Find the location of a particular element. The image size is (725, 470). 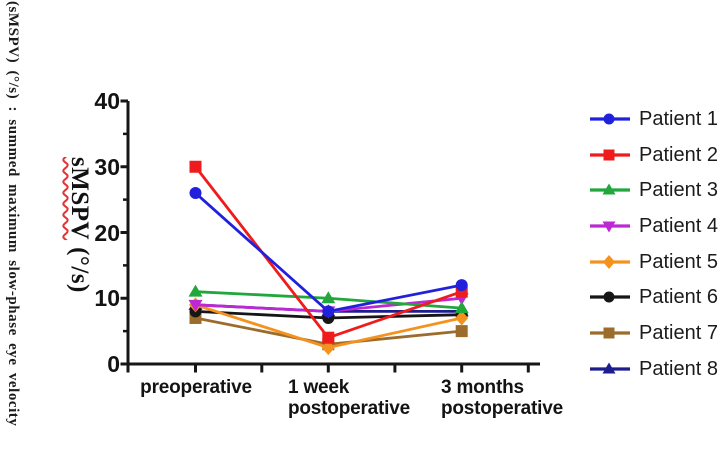

legend-item: Patient 5 is located at coordinates (656, 262).